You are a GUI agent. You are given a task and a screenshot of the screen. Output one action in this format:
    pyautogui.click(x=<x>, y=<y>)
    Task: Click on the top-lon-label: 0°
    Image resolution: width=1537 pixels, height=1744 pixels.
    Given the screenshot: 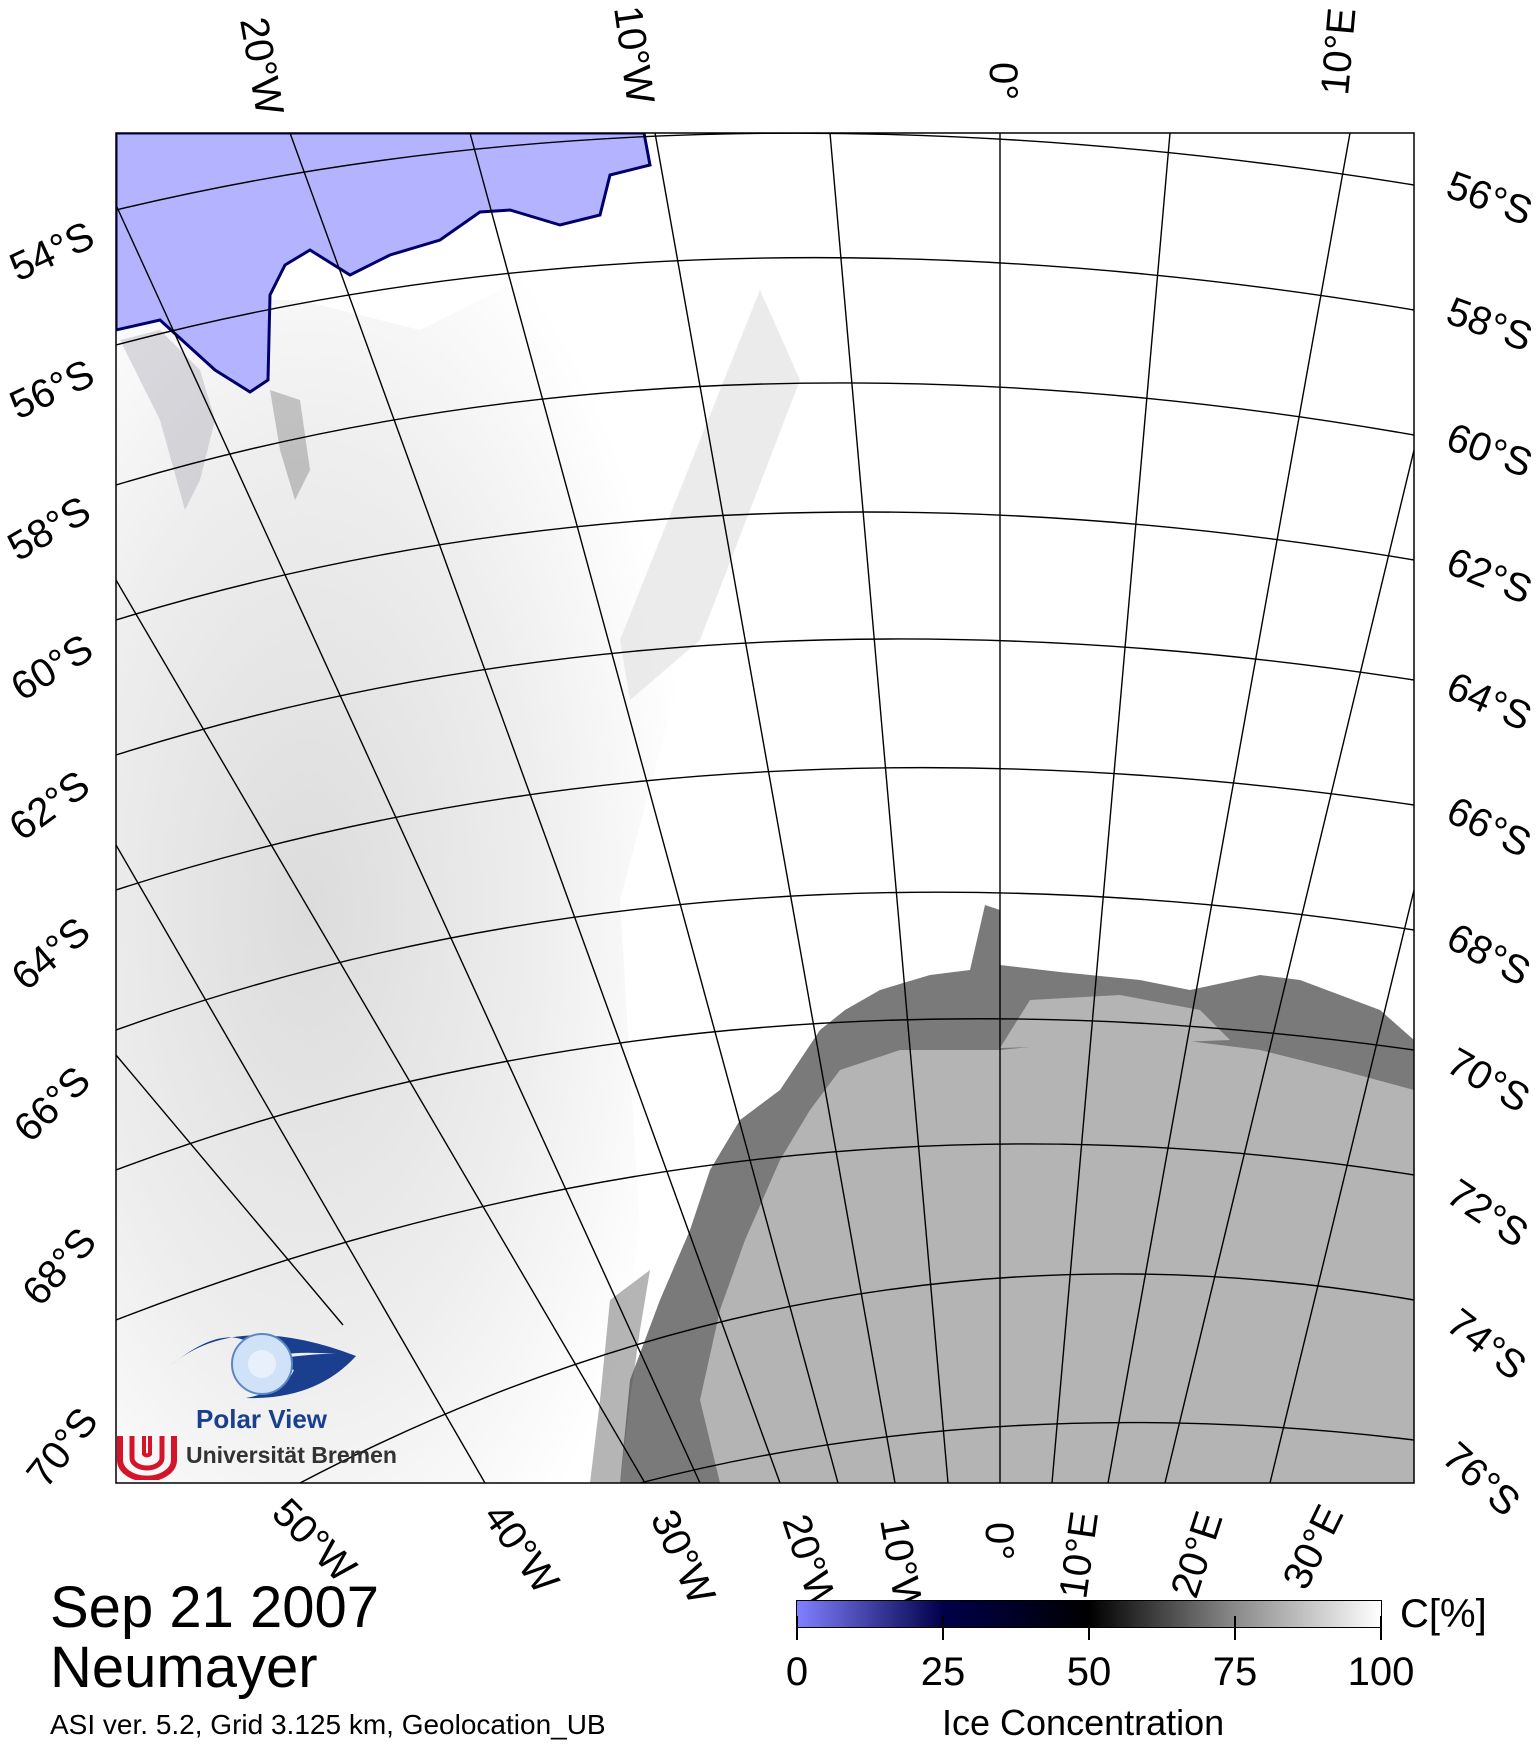 What is the action you would take?
    pyautogui.click(x=1003, y=81)
    